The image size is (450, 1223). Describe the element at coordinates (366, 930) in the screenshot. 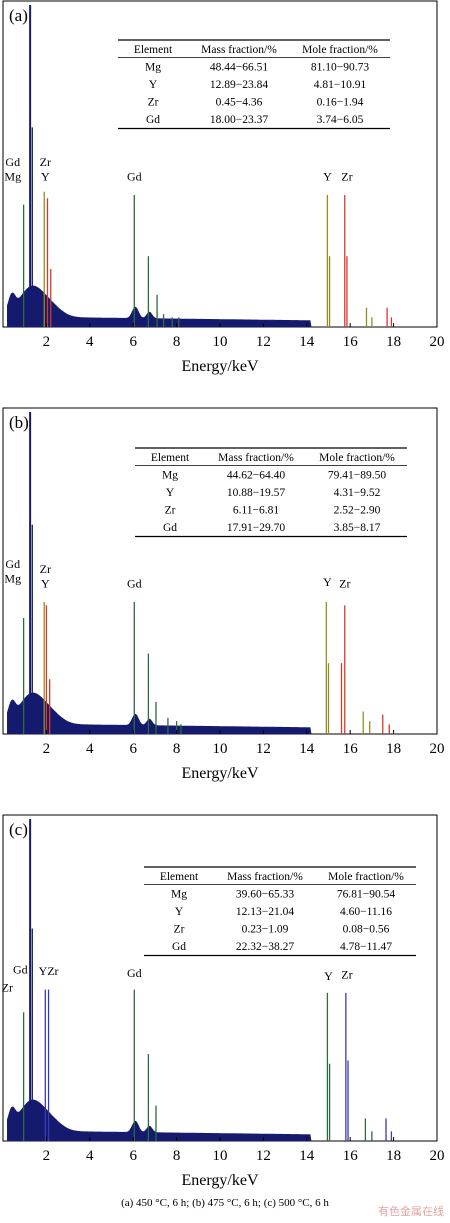

I see `table-cell: 0.08−0.56` at that location.